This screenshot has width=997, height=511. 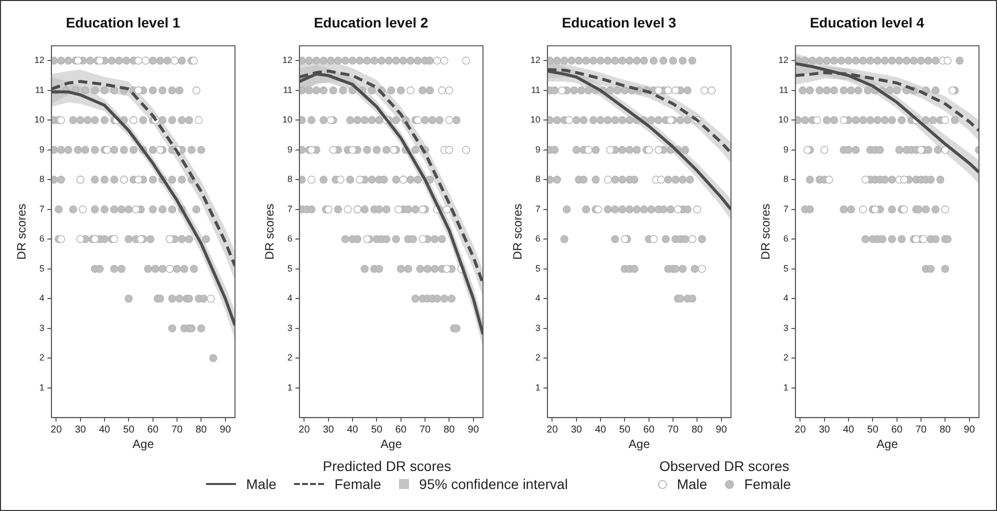 What do you see at coordinates (785, 149) in the screenshot?
I see `y-tick-label: 9` at bounding box center [785, 149].